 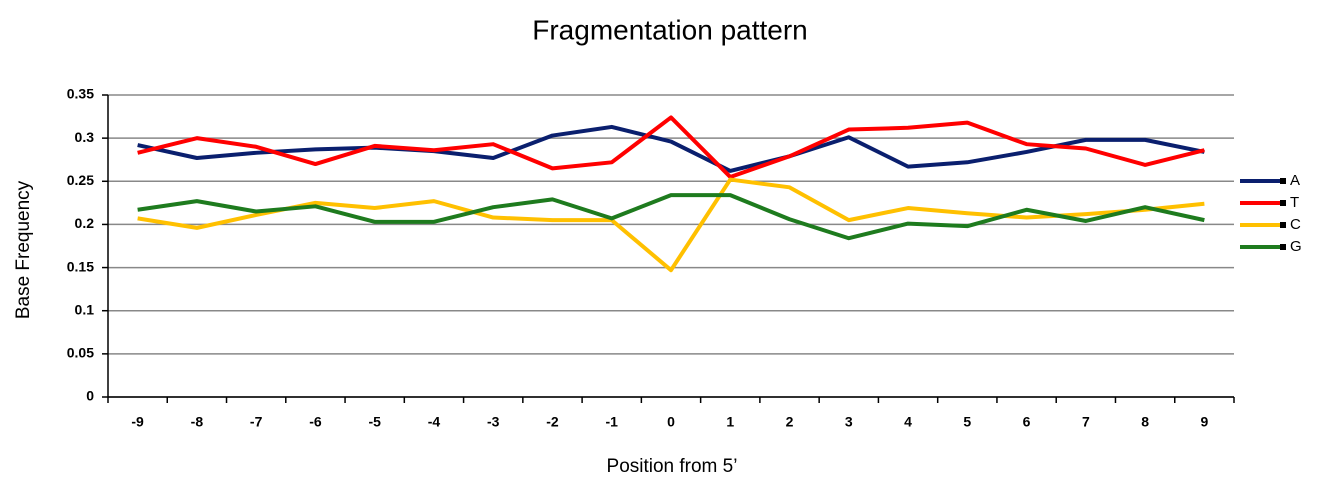 What do you see at coordinates (256, 422) in the screenshot?
I see `x-tick-label: -7` at bounding box center [256, 422].